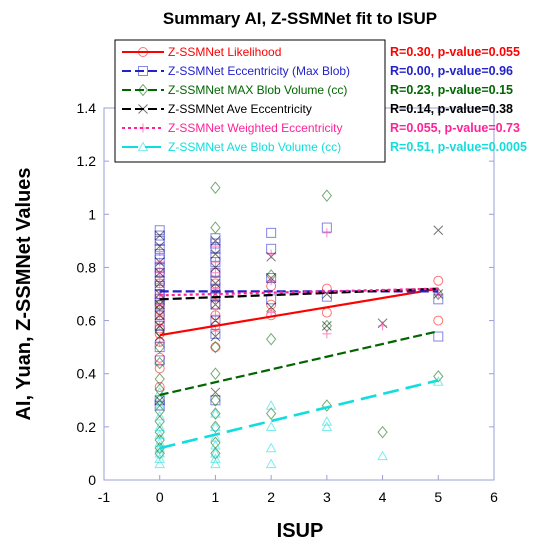  I want to click on stat-label: R=0.14, p-value=0.38, so click(451, 109).